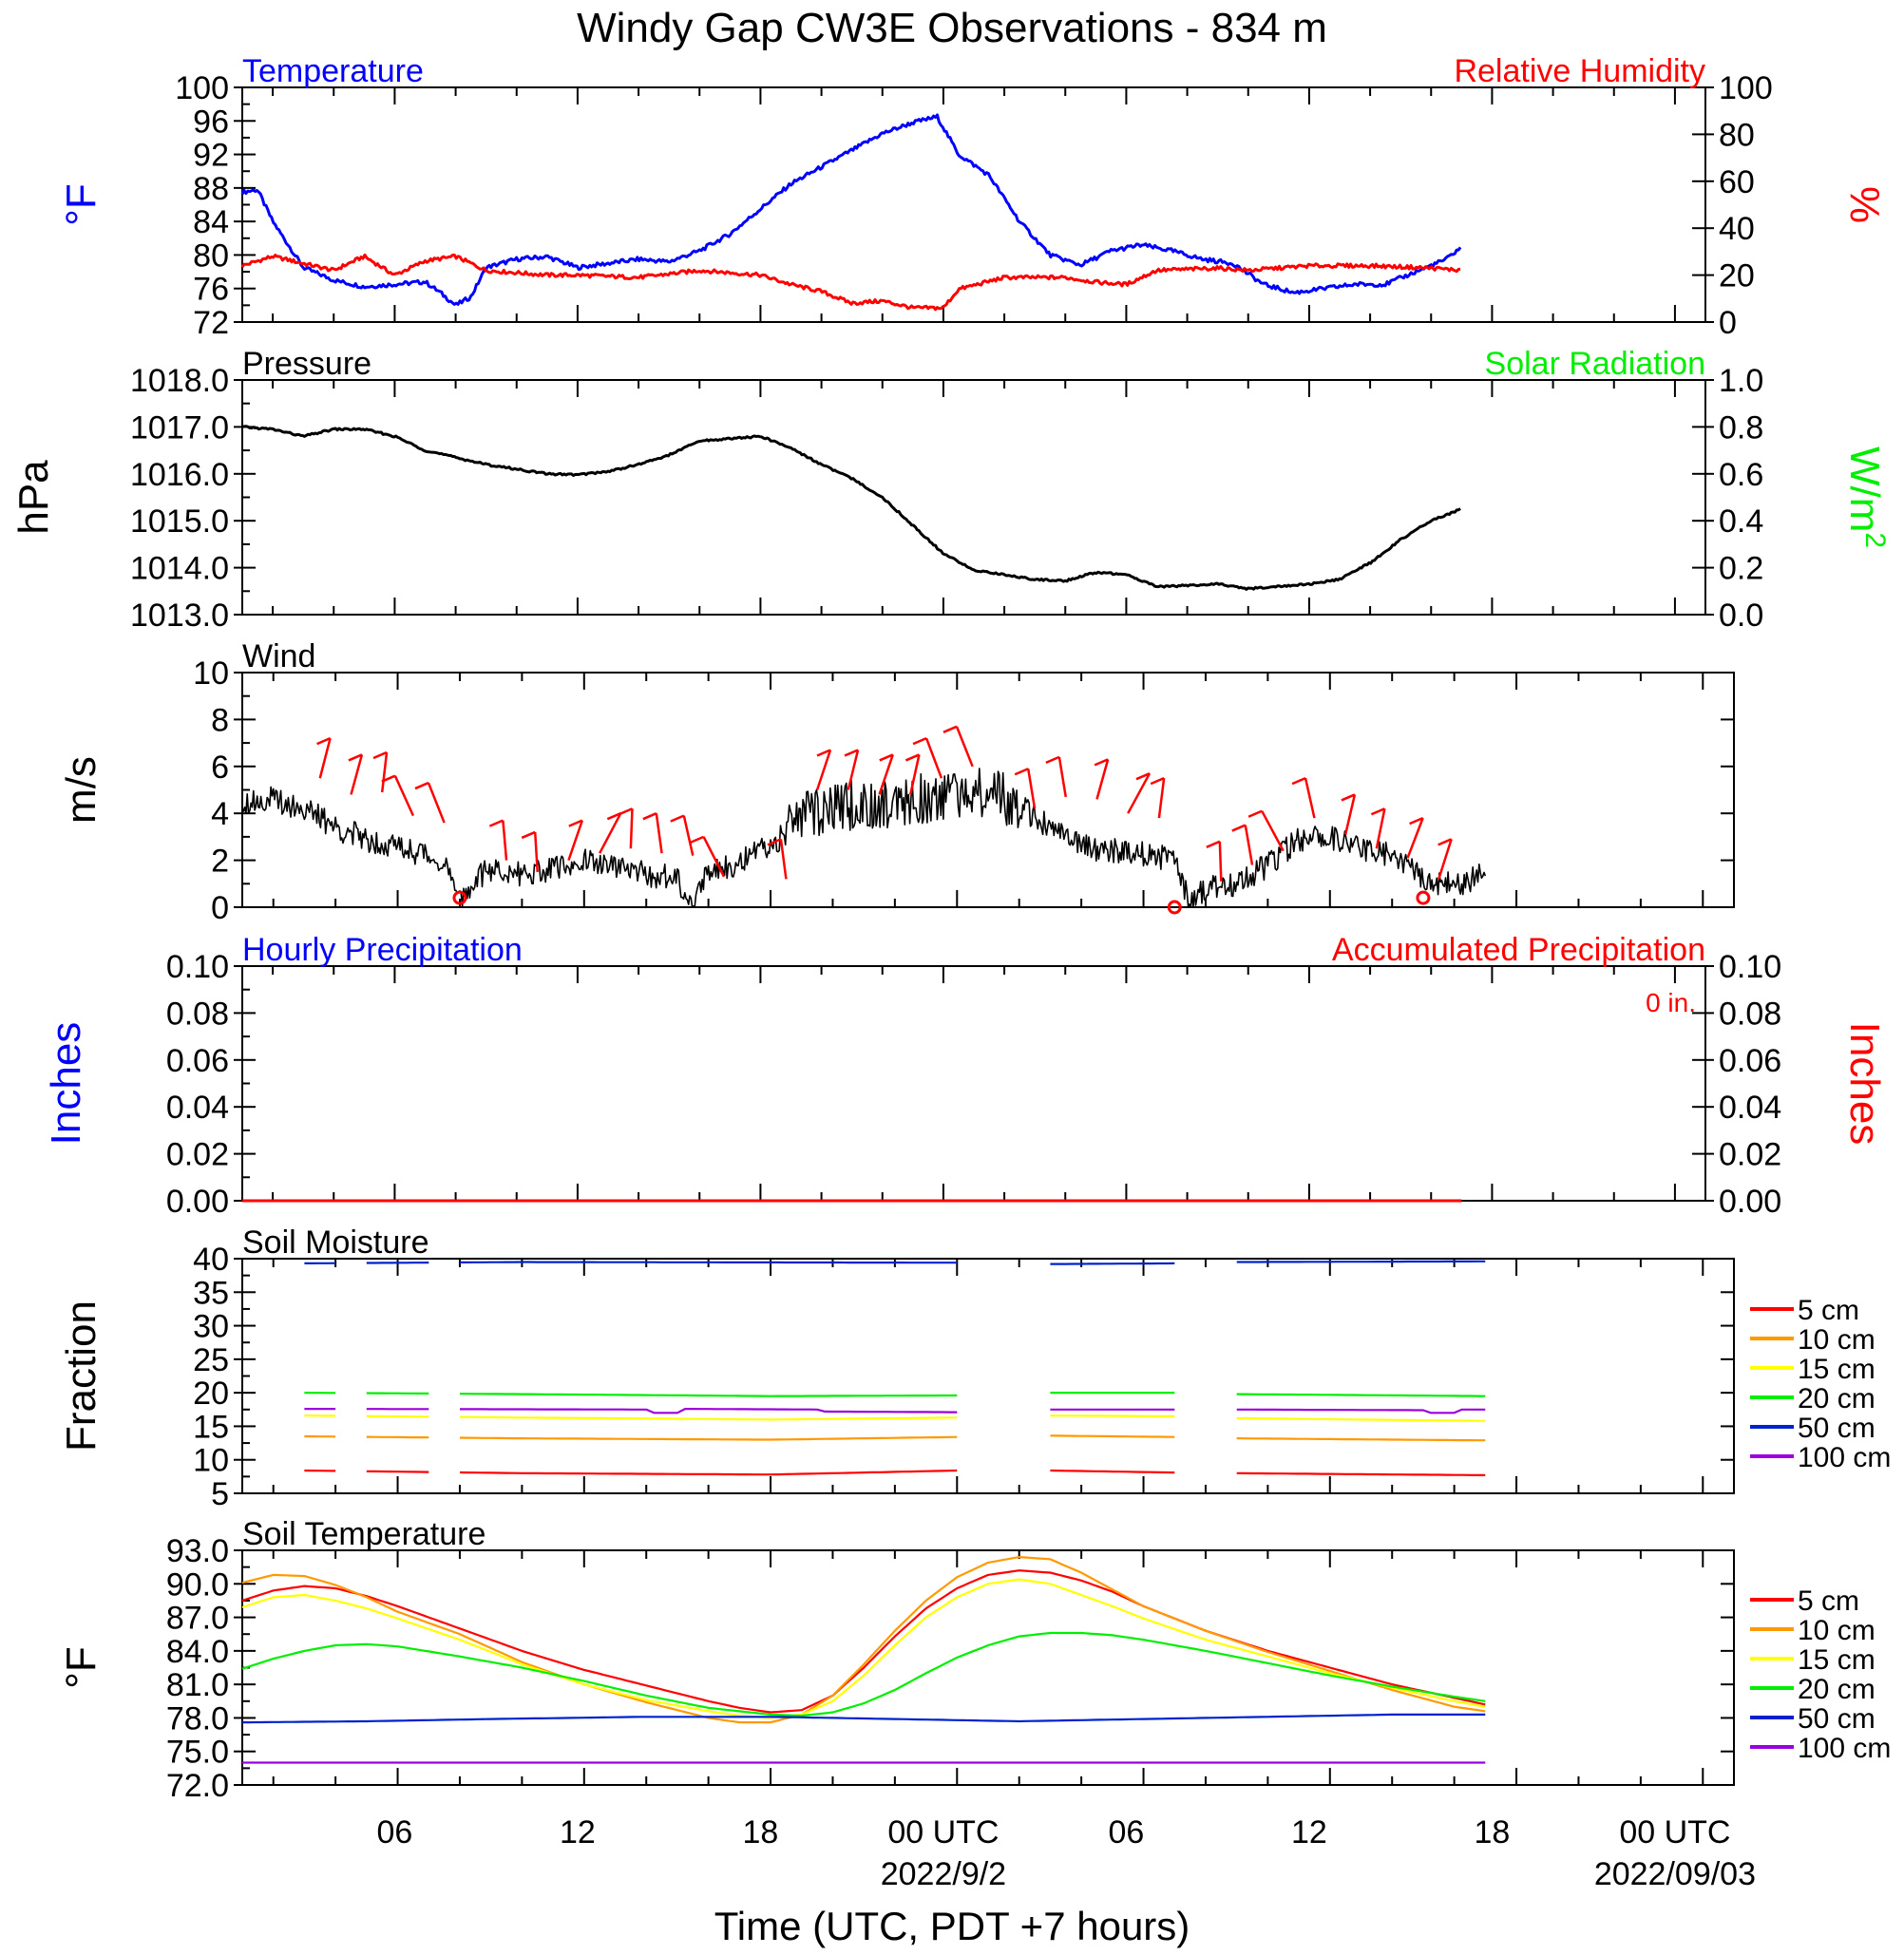 The image size is (1904, 1955). Describe the element at coordinates (1493, 1832) in the screenshot. I see `x-tick-label: 18` at that location.